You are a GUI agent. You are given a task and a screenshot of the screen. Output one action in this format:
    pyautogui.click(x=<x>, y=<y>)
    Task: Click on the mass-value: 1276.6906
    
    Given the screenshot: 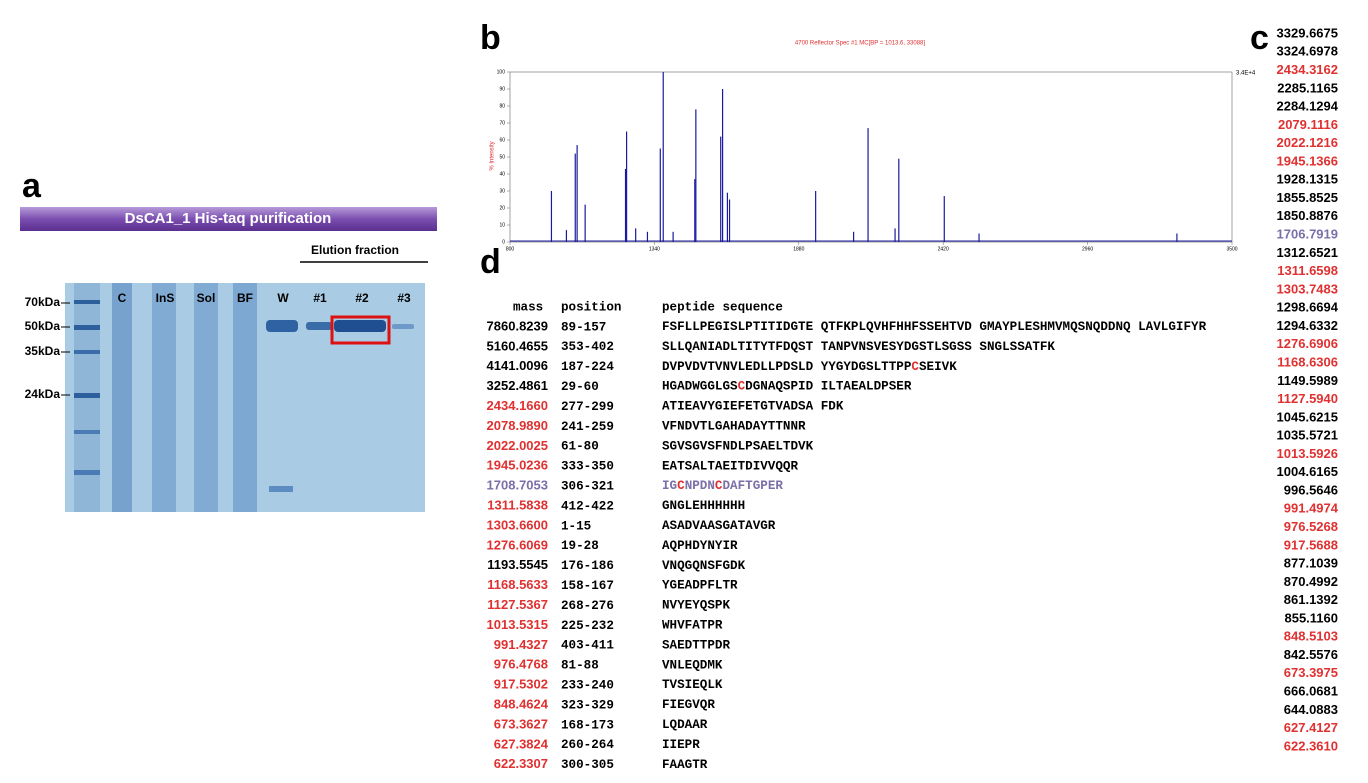 What is the action you would take?
    pyautogui.click(x=1307, y=343)
    